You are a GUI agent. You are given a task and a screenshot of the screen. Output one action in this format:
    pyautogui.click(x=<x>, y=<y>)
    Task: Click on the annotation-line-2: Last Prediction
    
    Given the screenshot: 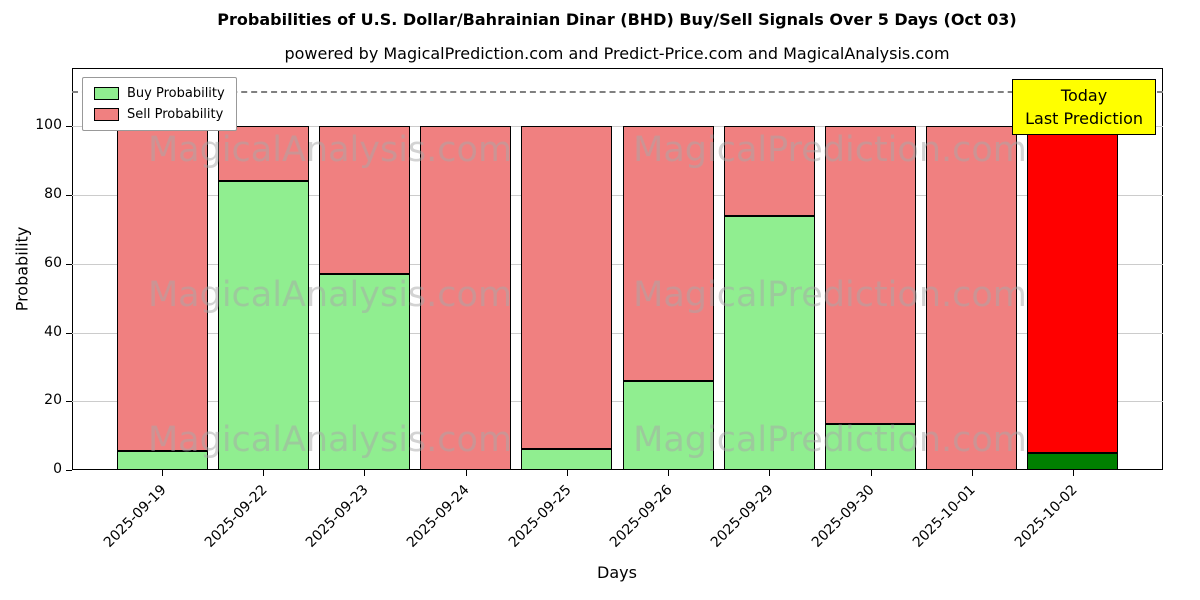 What is the action you would take?
    pyautogui.click(x=1084, y=119)
    